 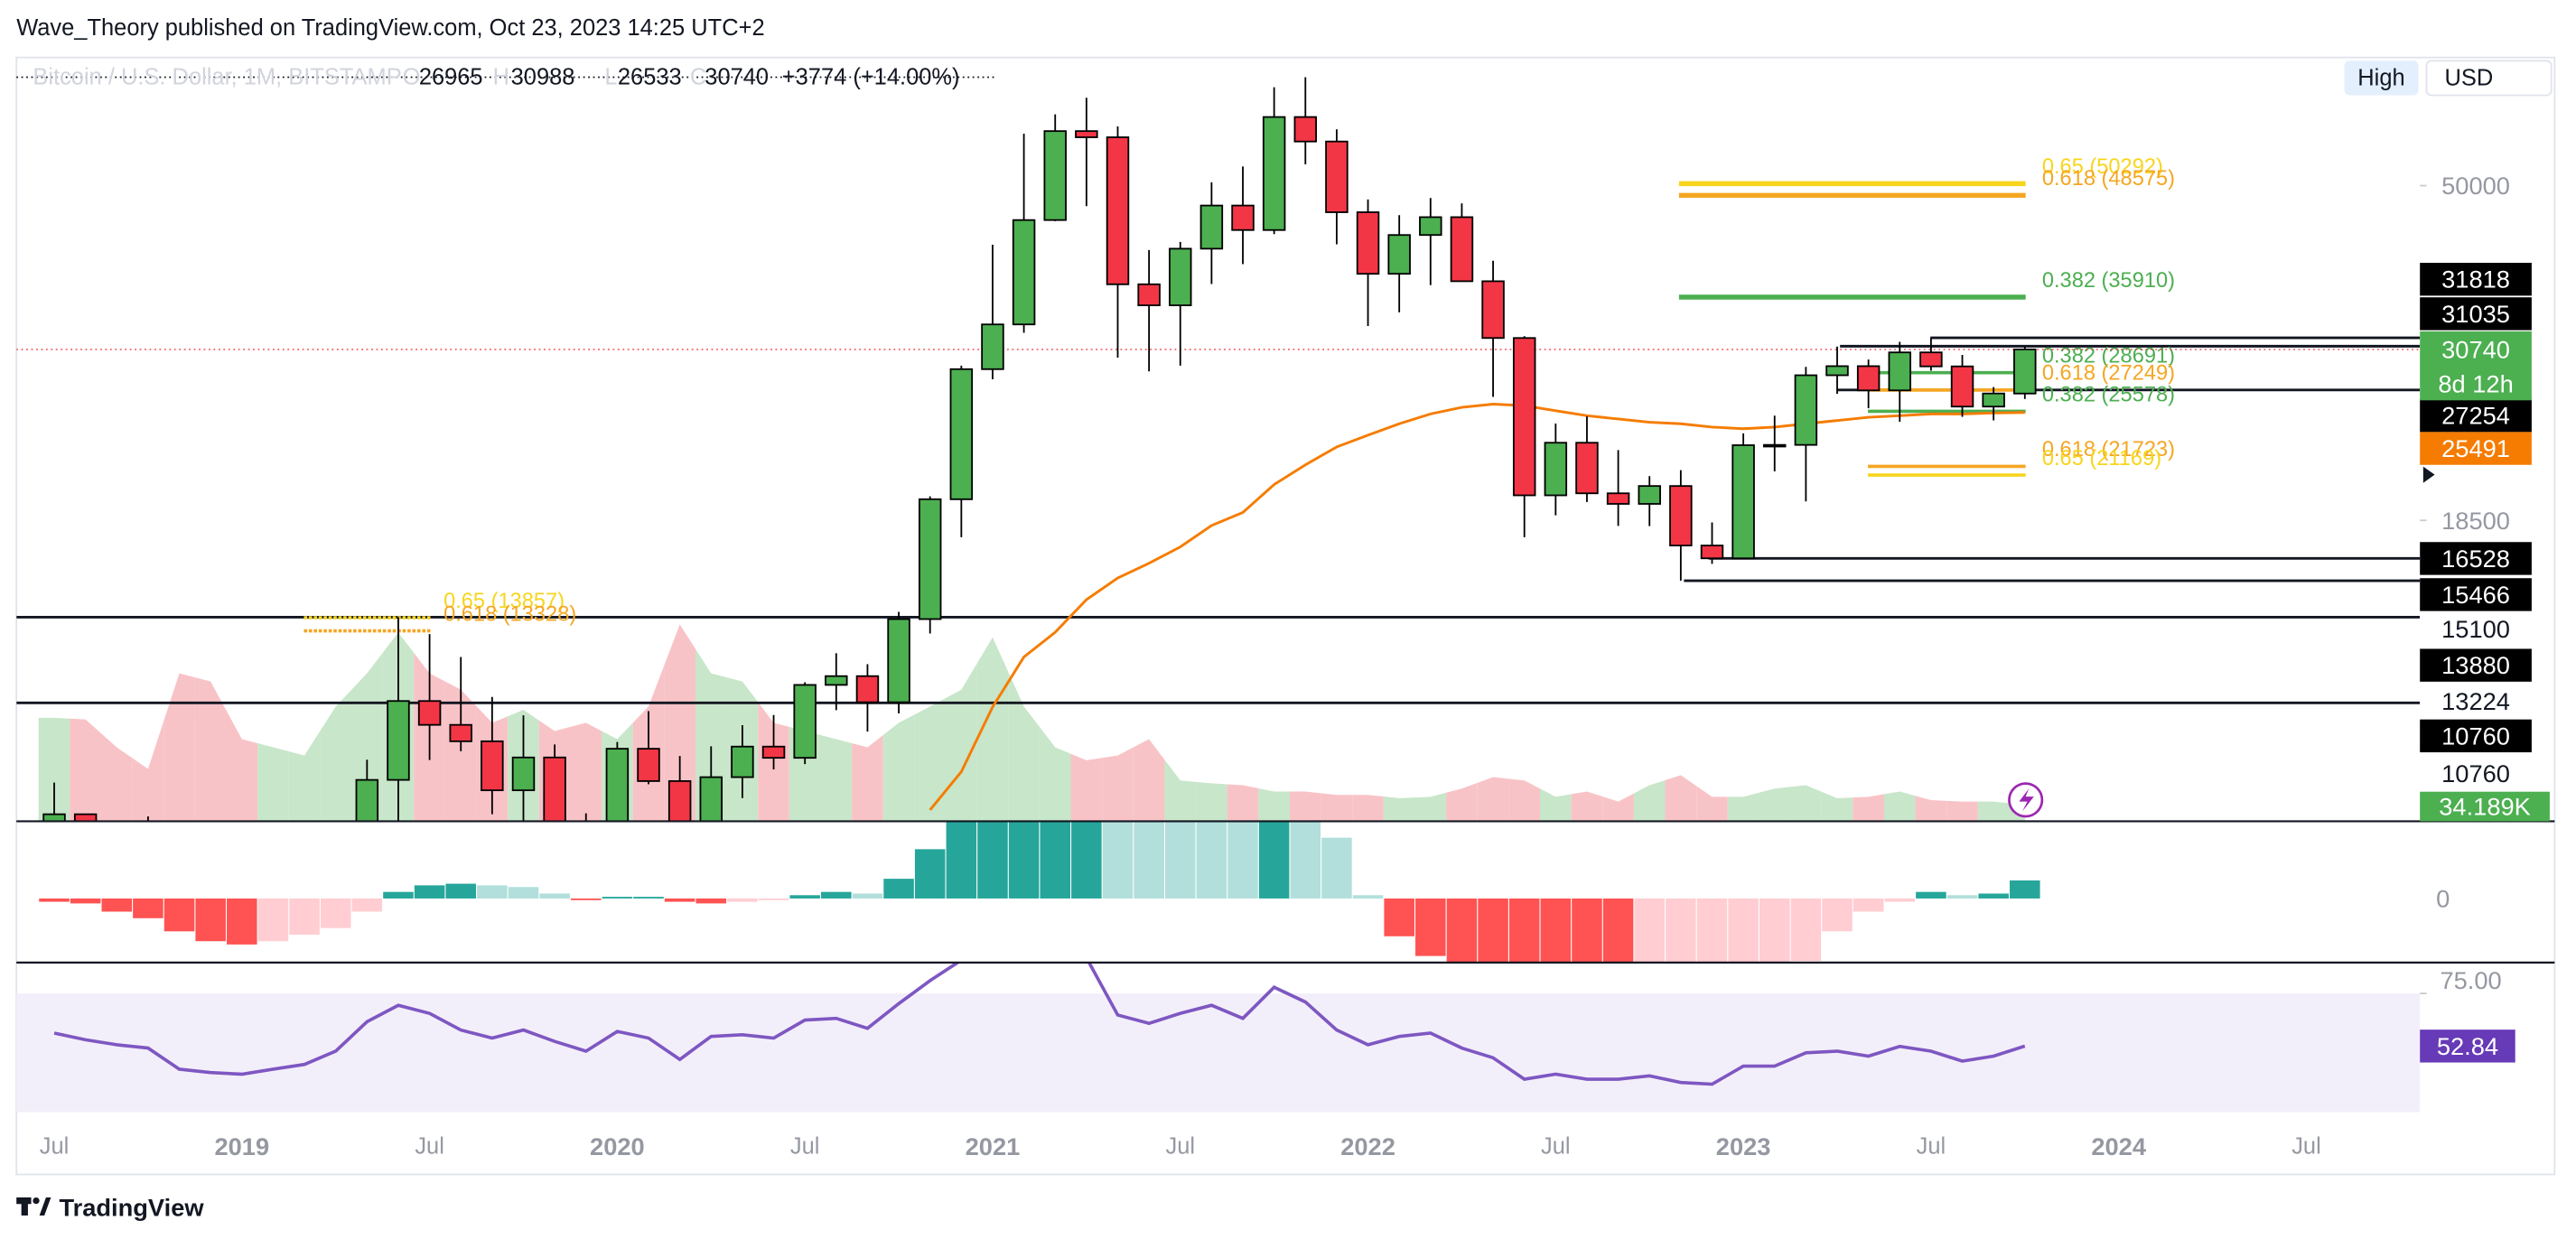 I want to click on x-tick-label: 2024, so click(x=2118, y=1146).